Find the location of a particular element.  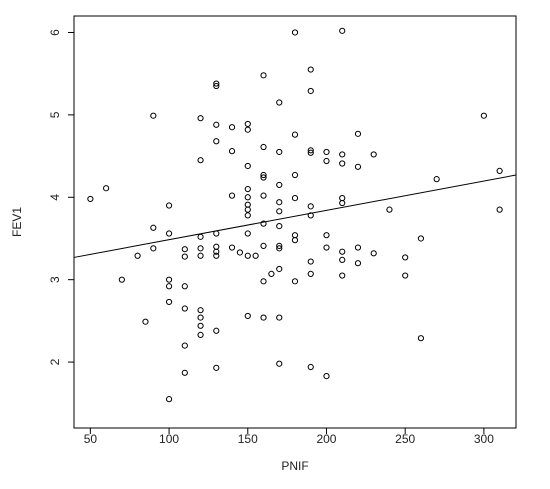

y-tick-label: 5 is located at coordinates (55, 114).